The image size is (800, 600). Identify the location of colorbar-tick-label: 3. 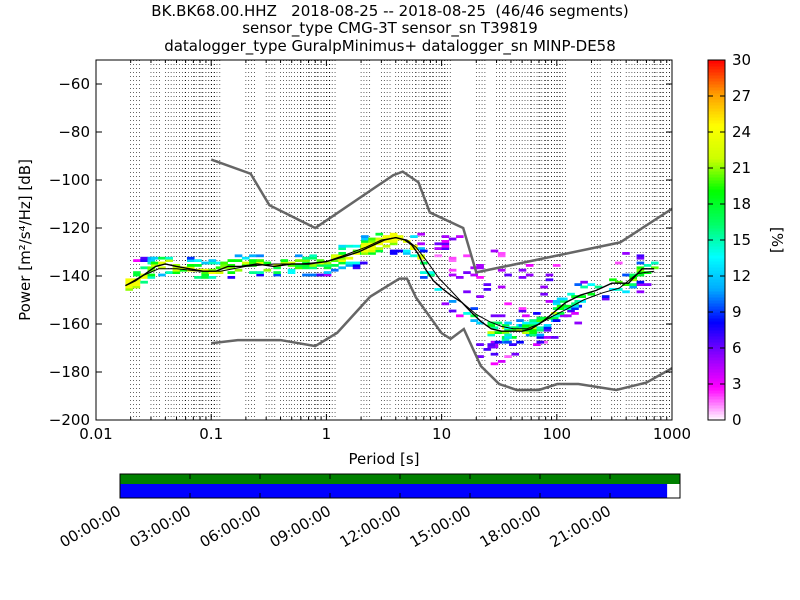
(737, 384).